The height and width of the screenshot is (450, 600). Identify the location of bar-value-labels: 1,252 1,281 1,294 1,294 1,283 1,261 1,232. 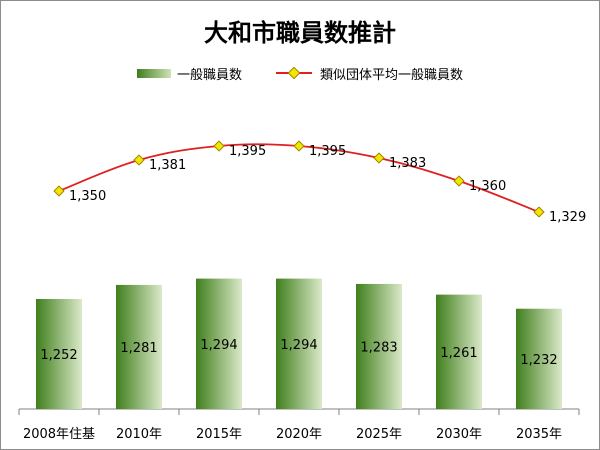
(298, 353).